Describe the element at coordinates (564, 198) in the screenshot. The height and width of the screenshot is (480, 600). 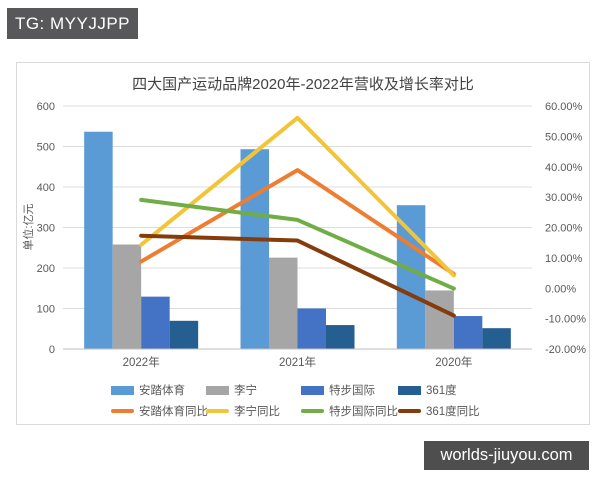
I see `right-axis-tick: 30.00%` at that location.